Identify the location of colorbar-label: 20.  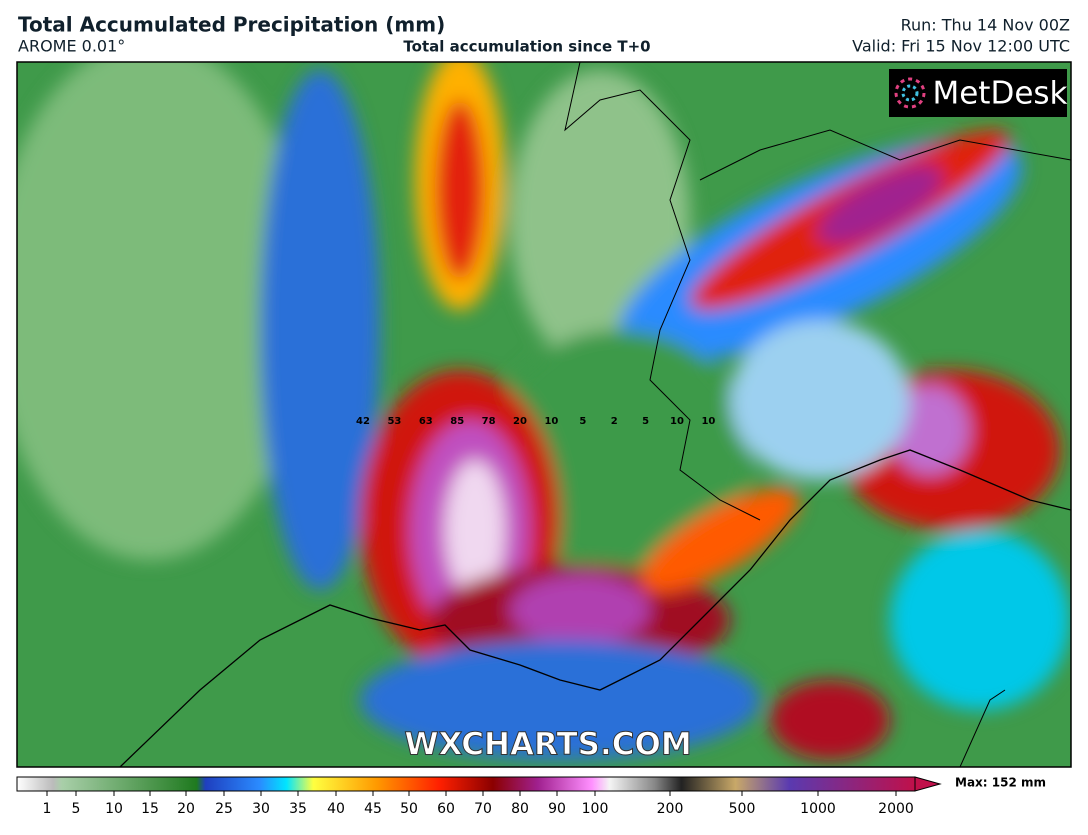
(186, 809).